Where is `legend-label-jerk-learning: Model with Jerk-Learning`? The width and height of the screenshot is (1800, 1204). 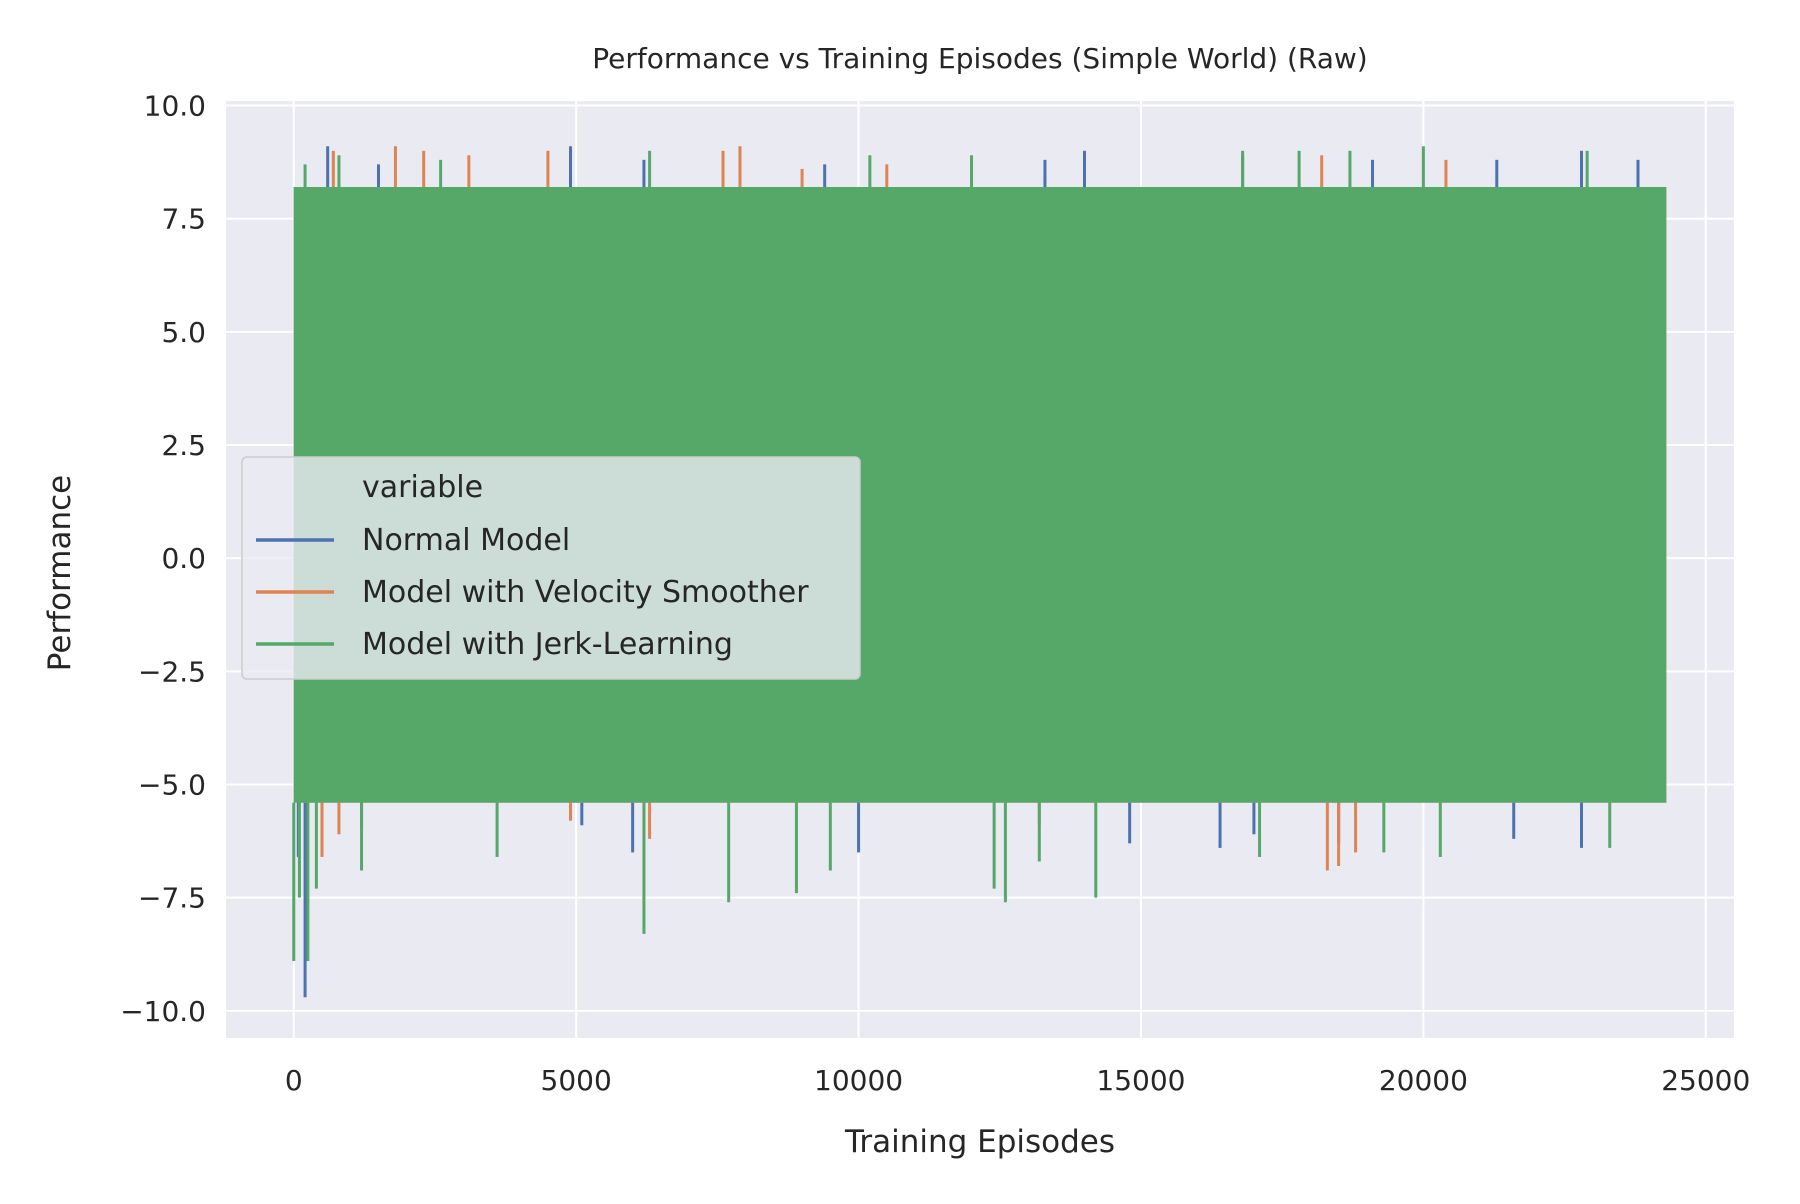
legend-label-jerk-learning: Model with Jerk-Learning is located at coordinates (547, 644).